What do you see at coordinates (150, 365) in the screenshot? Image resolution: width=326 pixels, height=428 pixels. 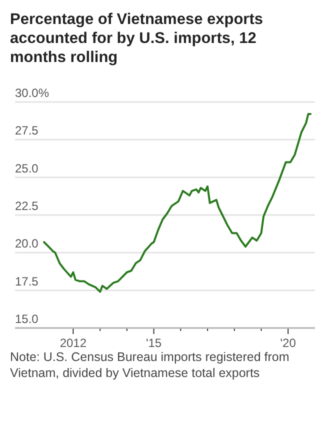 I see `text: Note: U.S. Census Bureau imports registered from Vietnam, divided by Vietnamese total exports` at bounding box center [150, 365].